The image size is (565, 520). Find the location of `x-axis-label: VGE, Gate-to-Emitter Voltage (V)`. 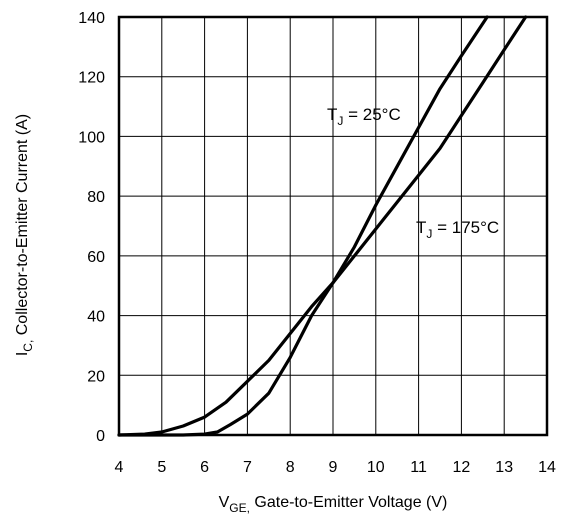

x-axis-label: VGE, Gate-to-Emitter Voltage (V) is located at coordinates (333, 504).